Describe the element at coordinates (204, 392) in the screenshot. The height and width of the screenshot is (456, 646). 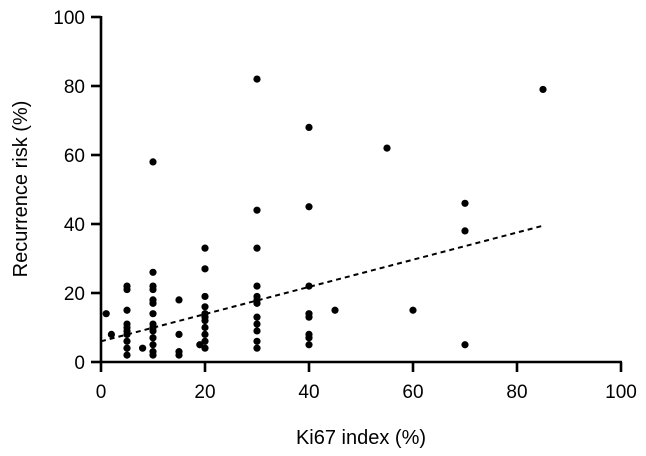
I see `x-tick-label: 20` at that location.